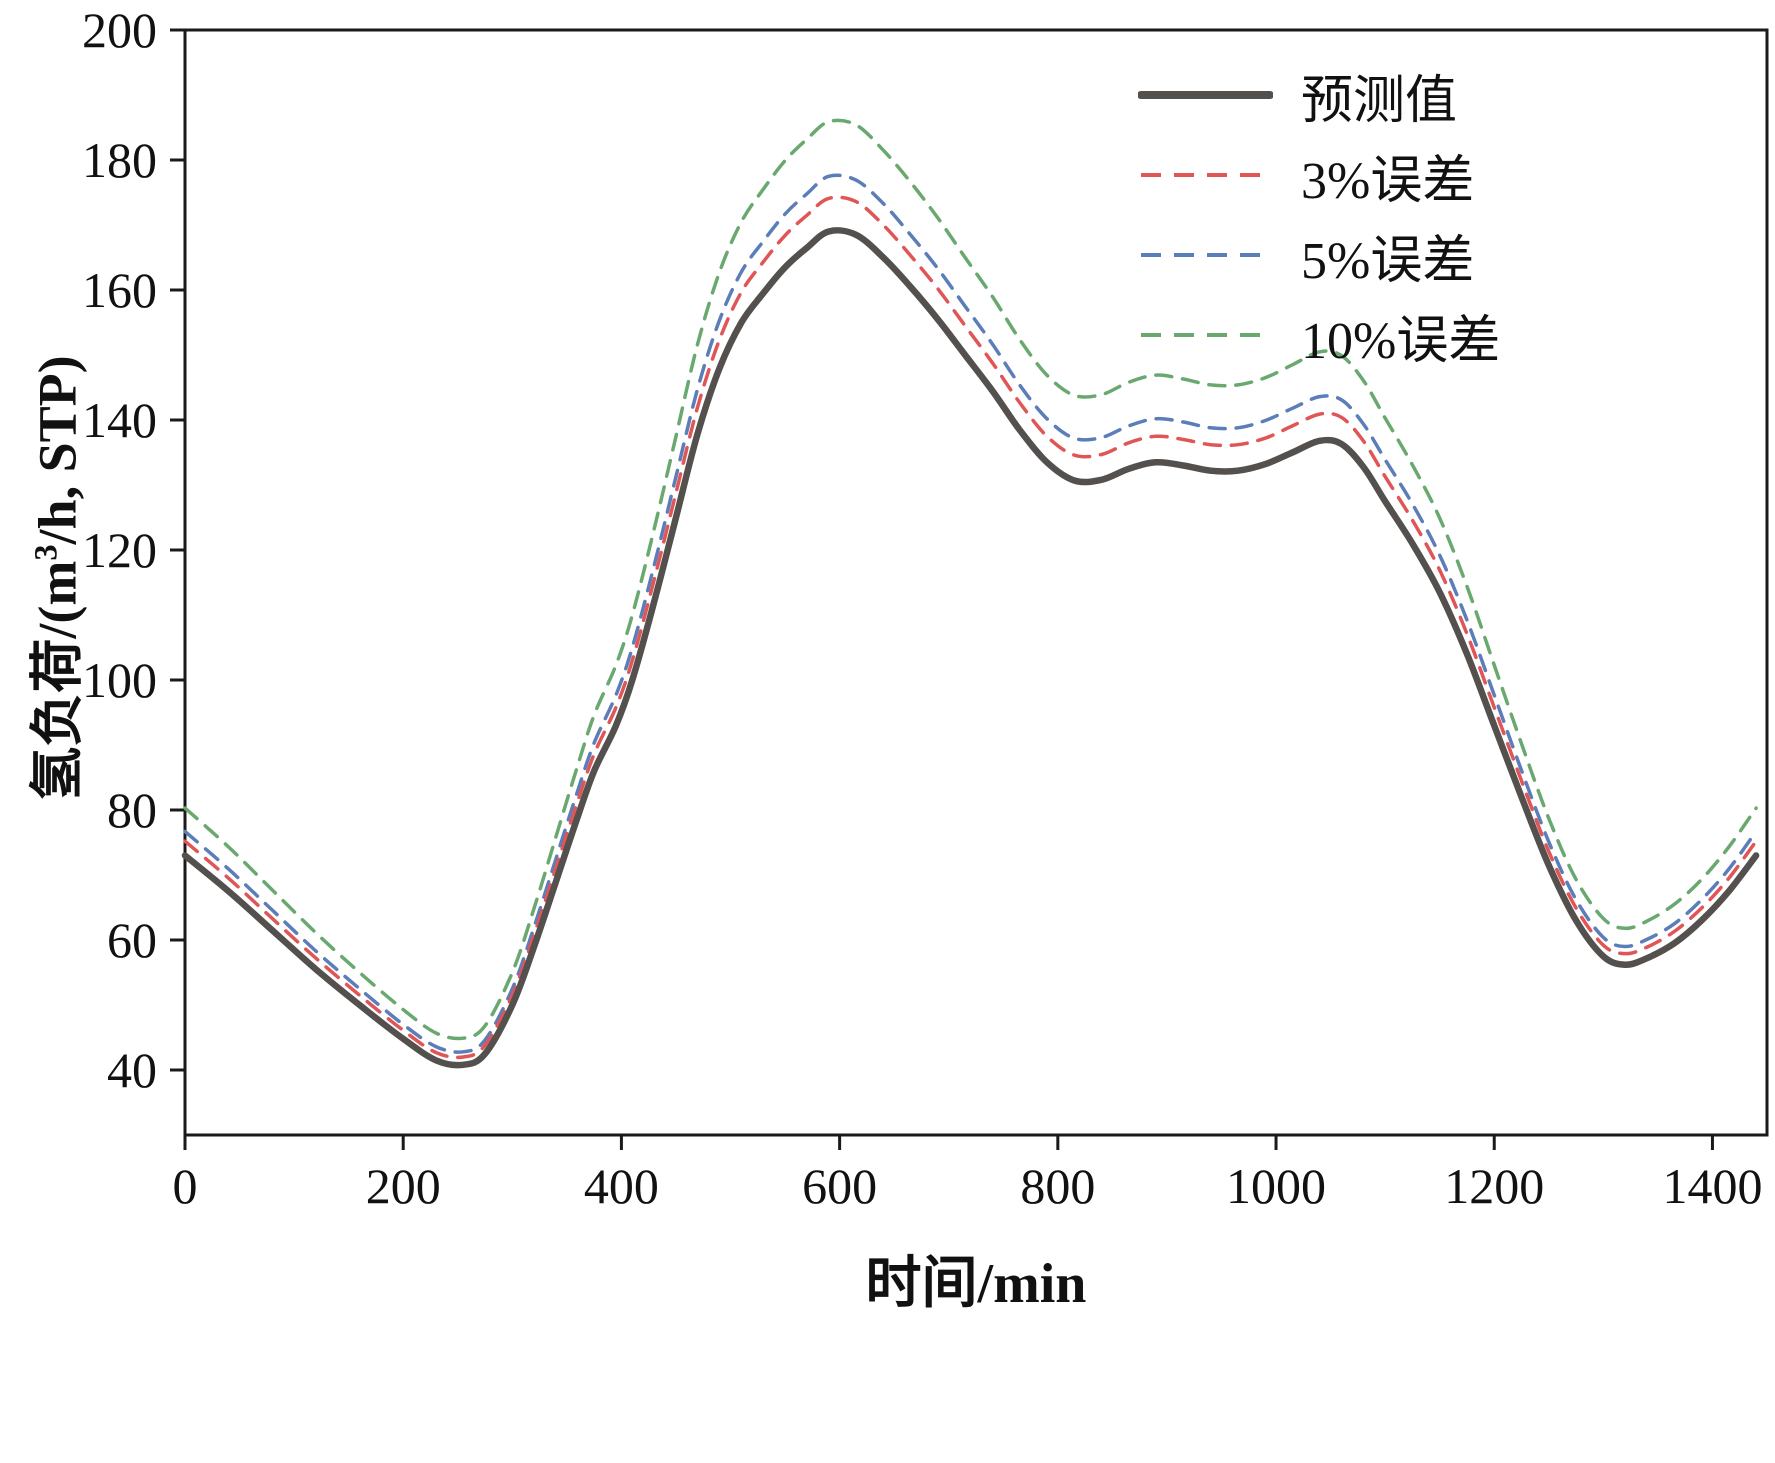 The image size is (1775, 1463). I want to click on legend-solid-line-sample, so click(1205, 95).